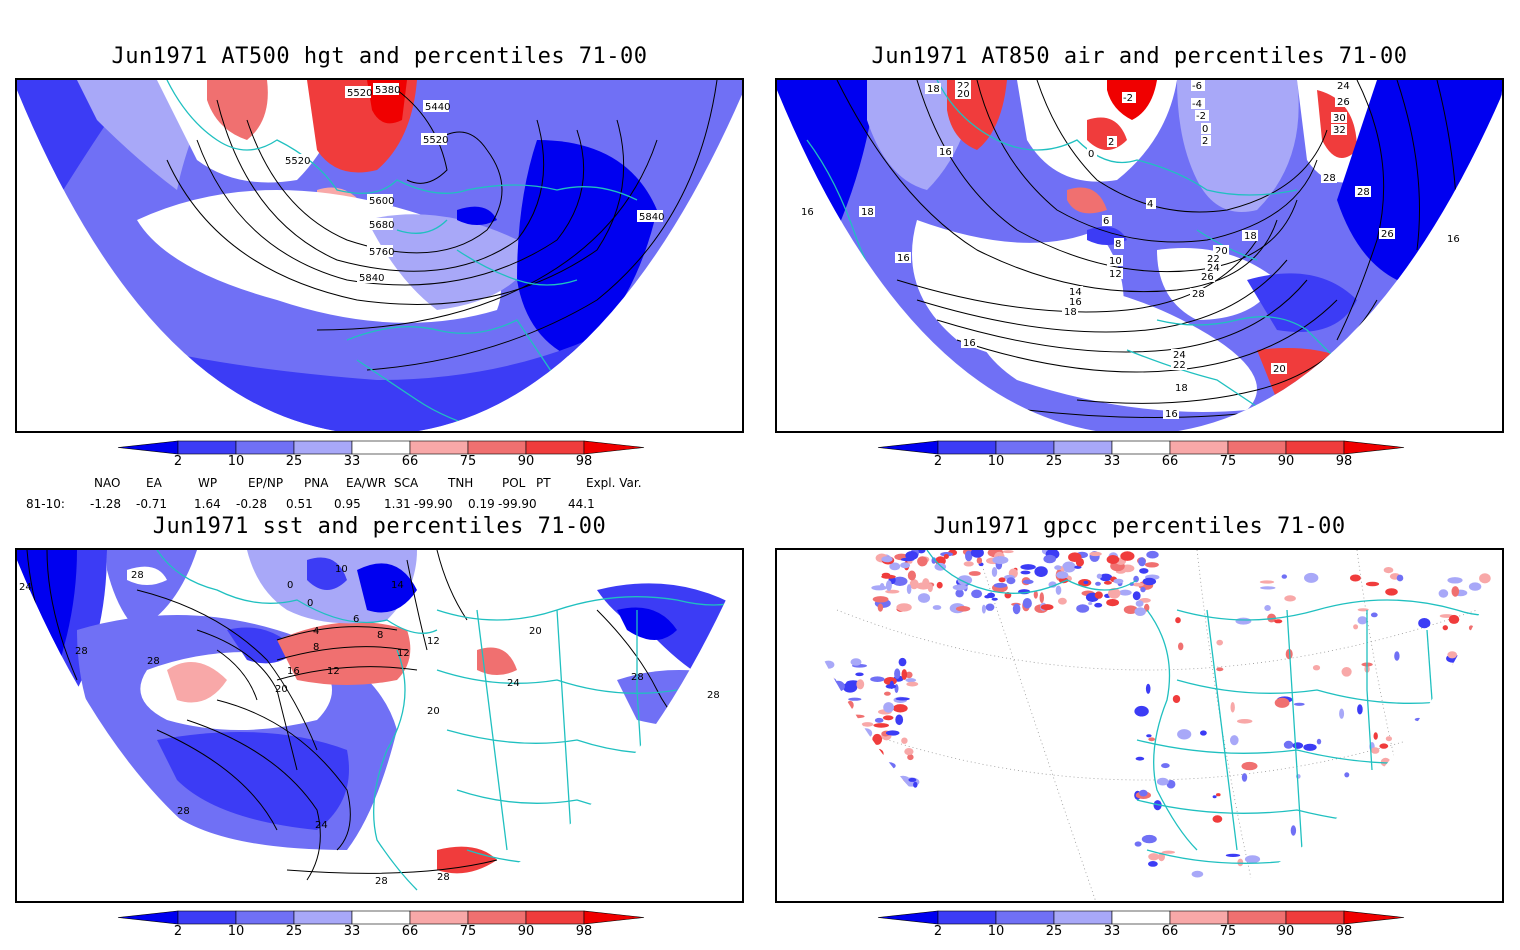 The width and height of the screenshot is (1520, 950). Describe the element at coordinates (410, 931) in the screenshot. I see `colorbar-tick-label: 66` at that location.